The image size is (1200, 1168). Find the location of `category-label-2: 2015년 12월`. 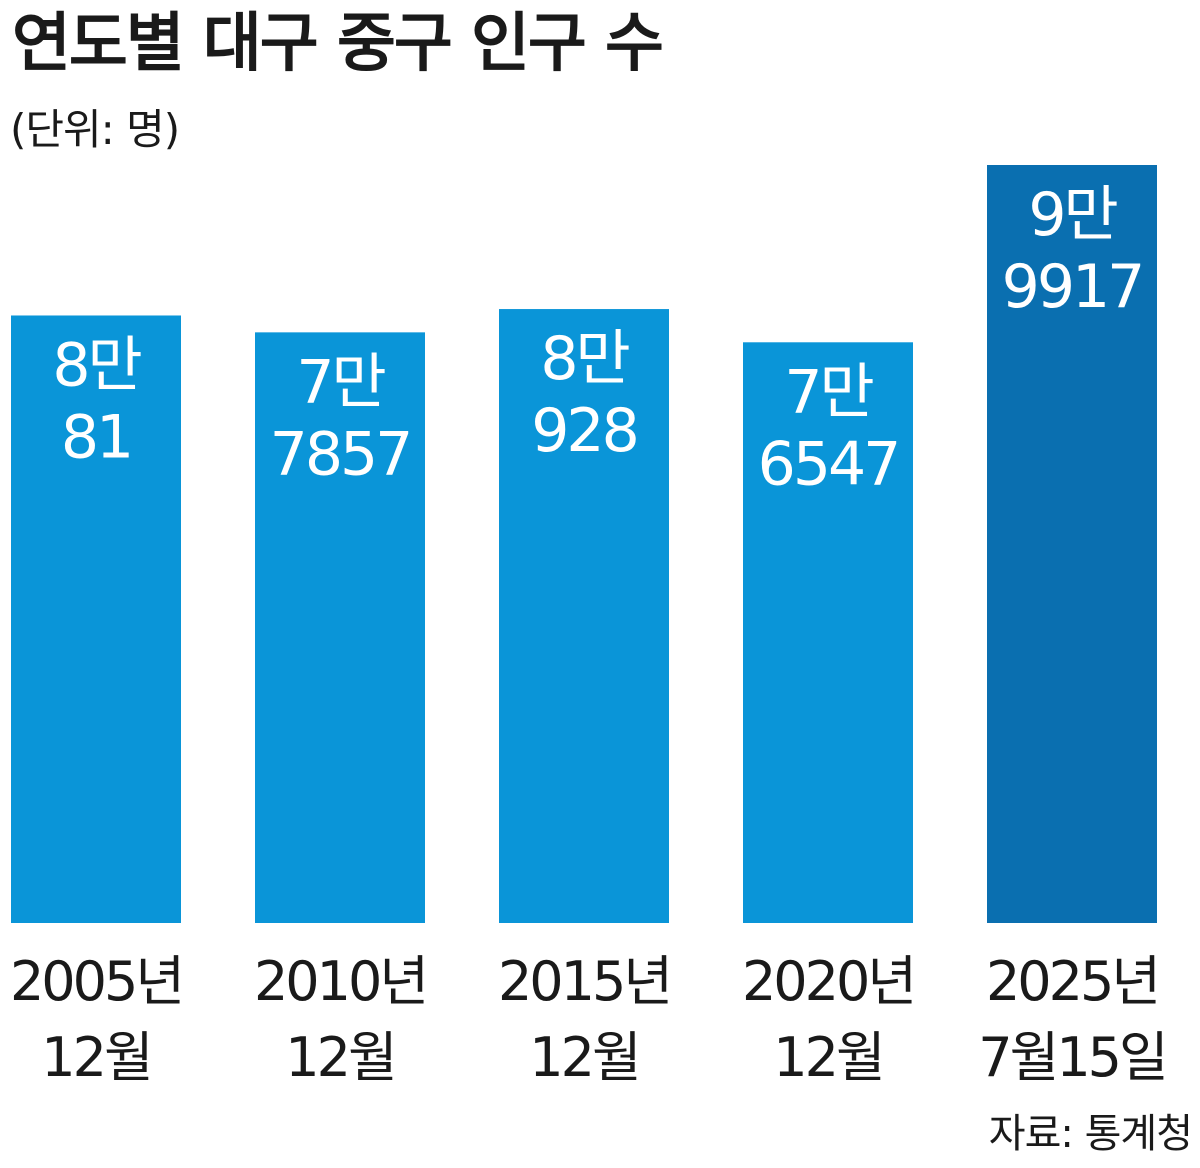

category-label-2: 2015년 12월 is located at coordinates (584, 1019).